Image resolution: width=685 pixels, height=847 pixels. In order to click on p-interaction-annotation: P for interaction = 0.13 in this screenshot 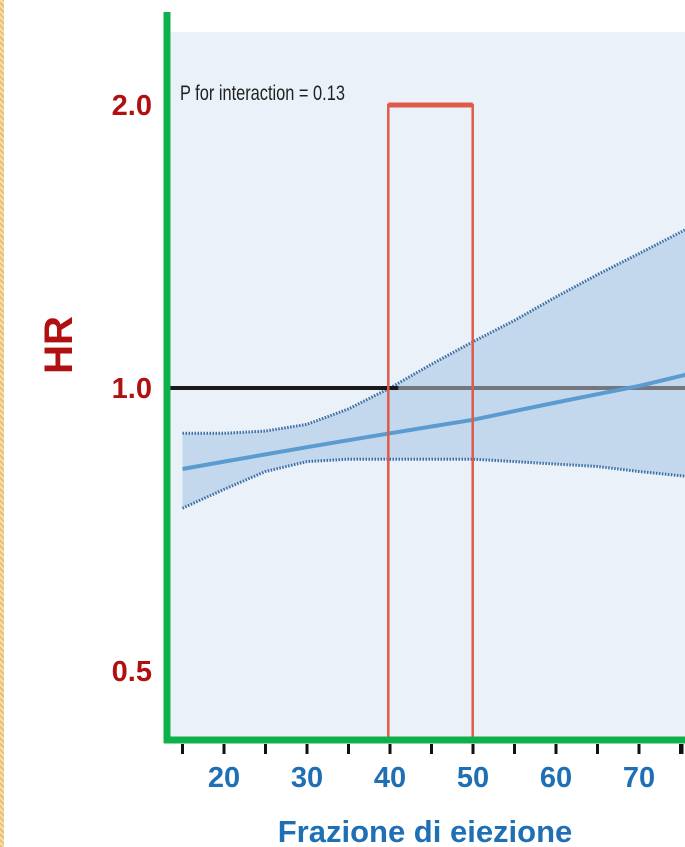, I will do `click(262, 92)`.